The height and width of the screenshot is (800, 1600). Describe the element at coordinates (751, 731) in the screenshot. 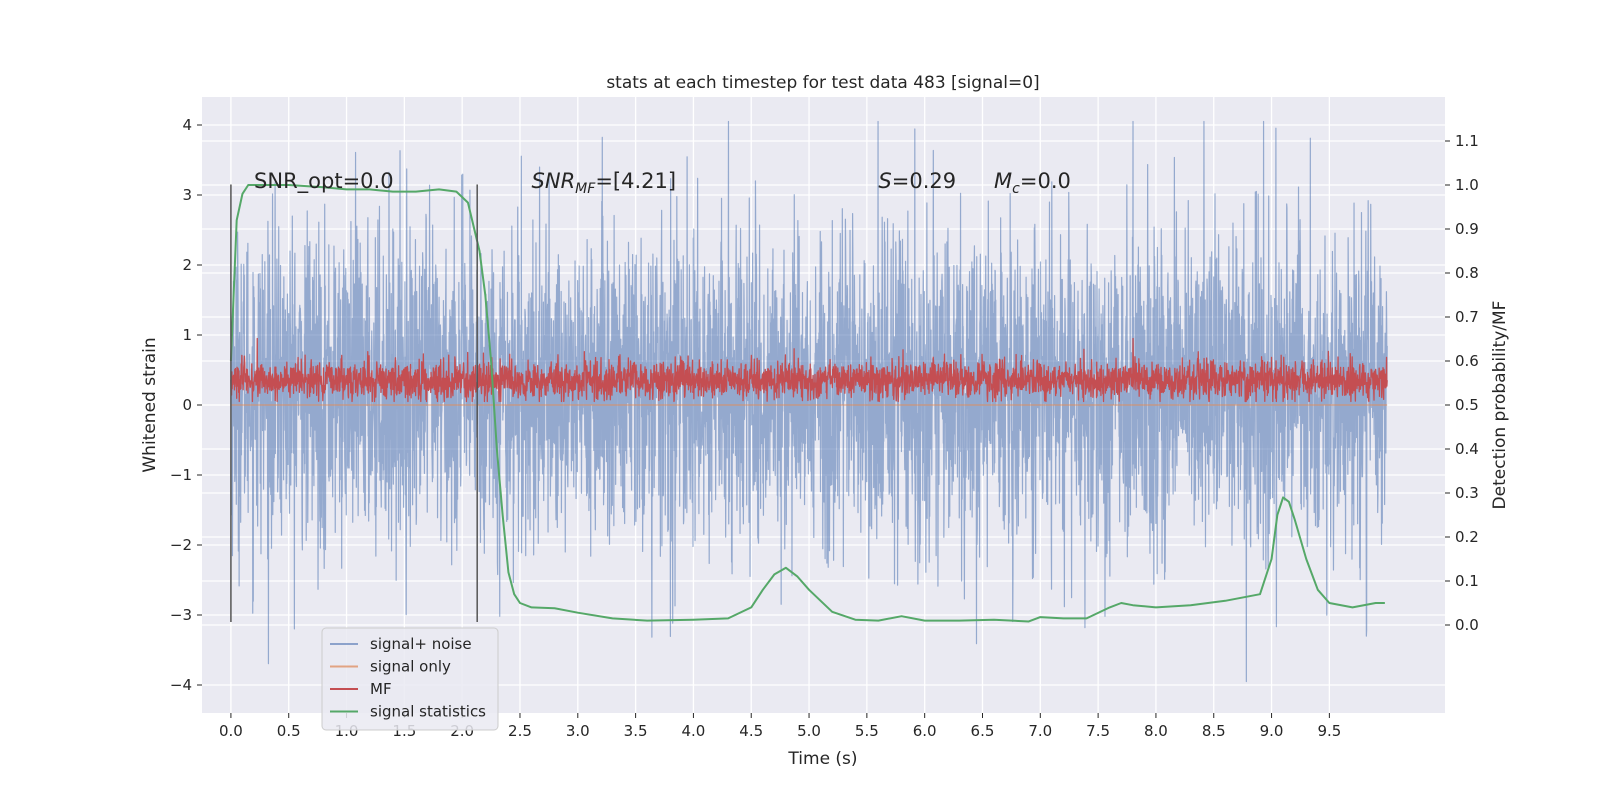

I see `x-tick-label: 4.5` at that location.